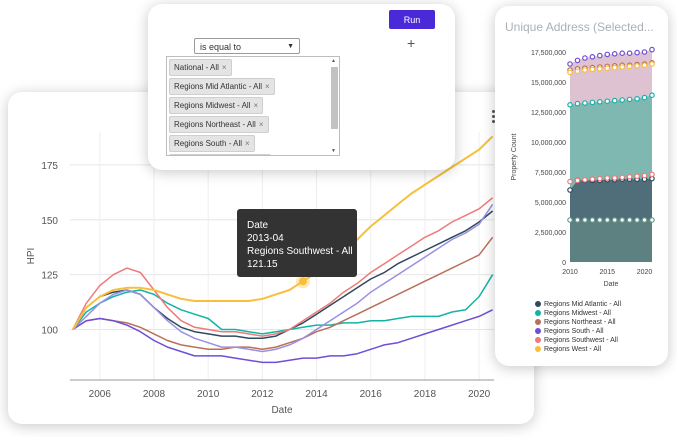 Image resolution: width=677 pixels, height=437 pixels. I want to click on side-y-axis-title: Property Count, so click(514, 156).